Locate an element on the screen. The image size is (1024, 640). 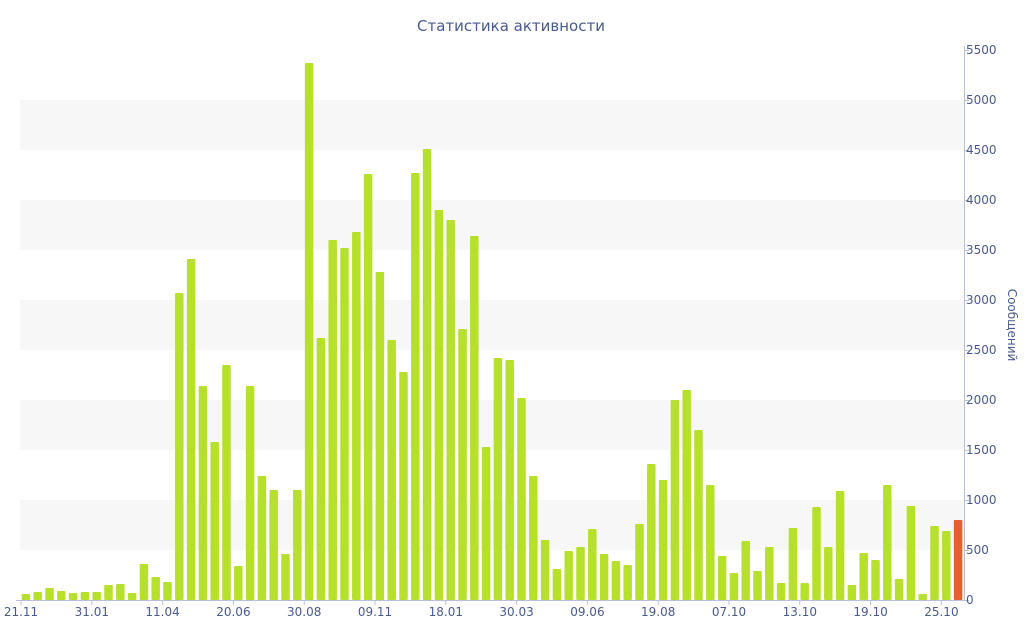
y-tick-label: 3000 is located at coordinates (981, 300).